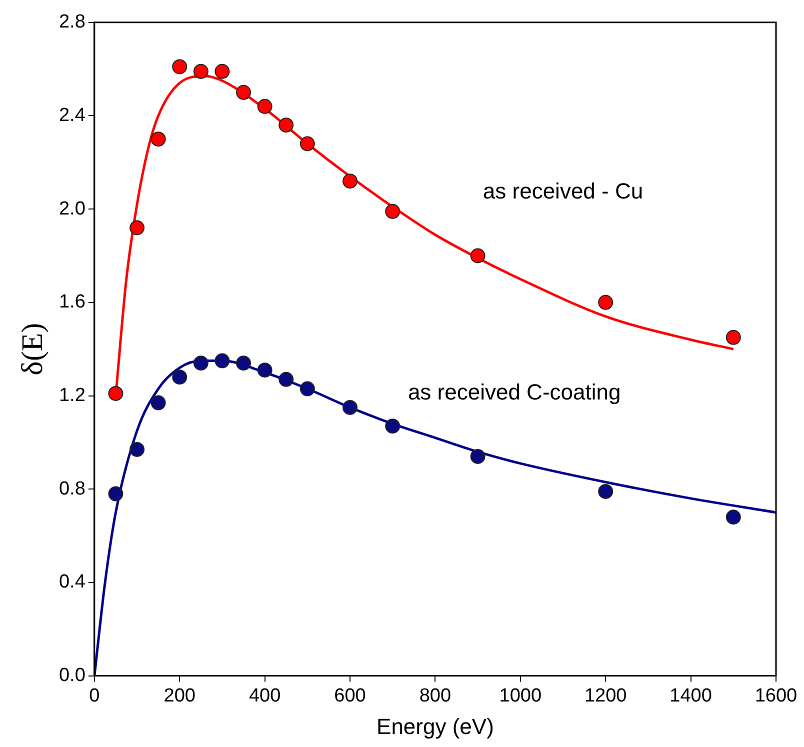 This screenshot has width=804, height=747. What do you see at coordinates (520, 695) in the screenshot?
I see `x-tick-label: 1000` at bounding box center [520, 695].